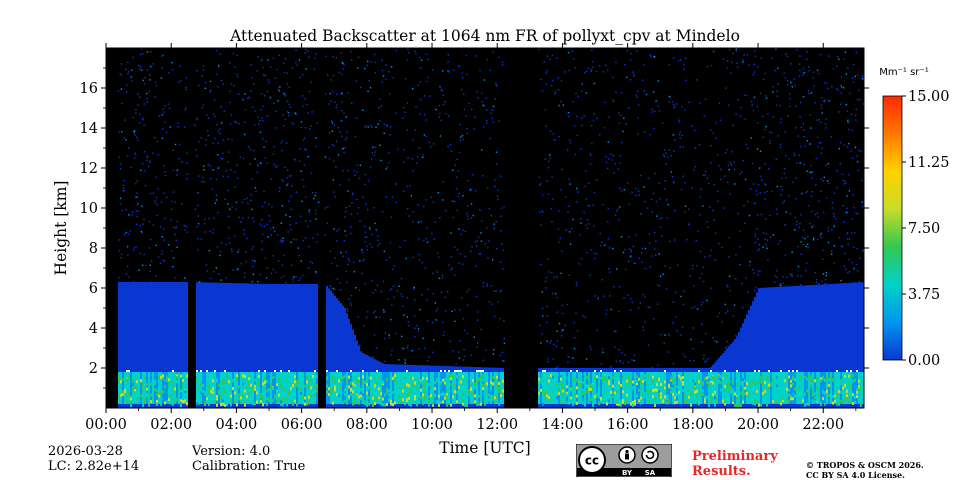 This screenshot has height=480, width=960. I want to click on cc-icon, so click(592, 460).